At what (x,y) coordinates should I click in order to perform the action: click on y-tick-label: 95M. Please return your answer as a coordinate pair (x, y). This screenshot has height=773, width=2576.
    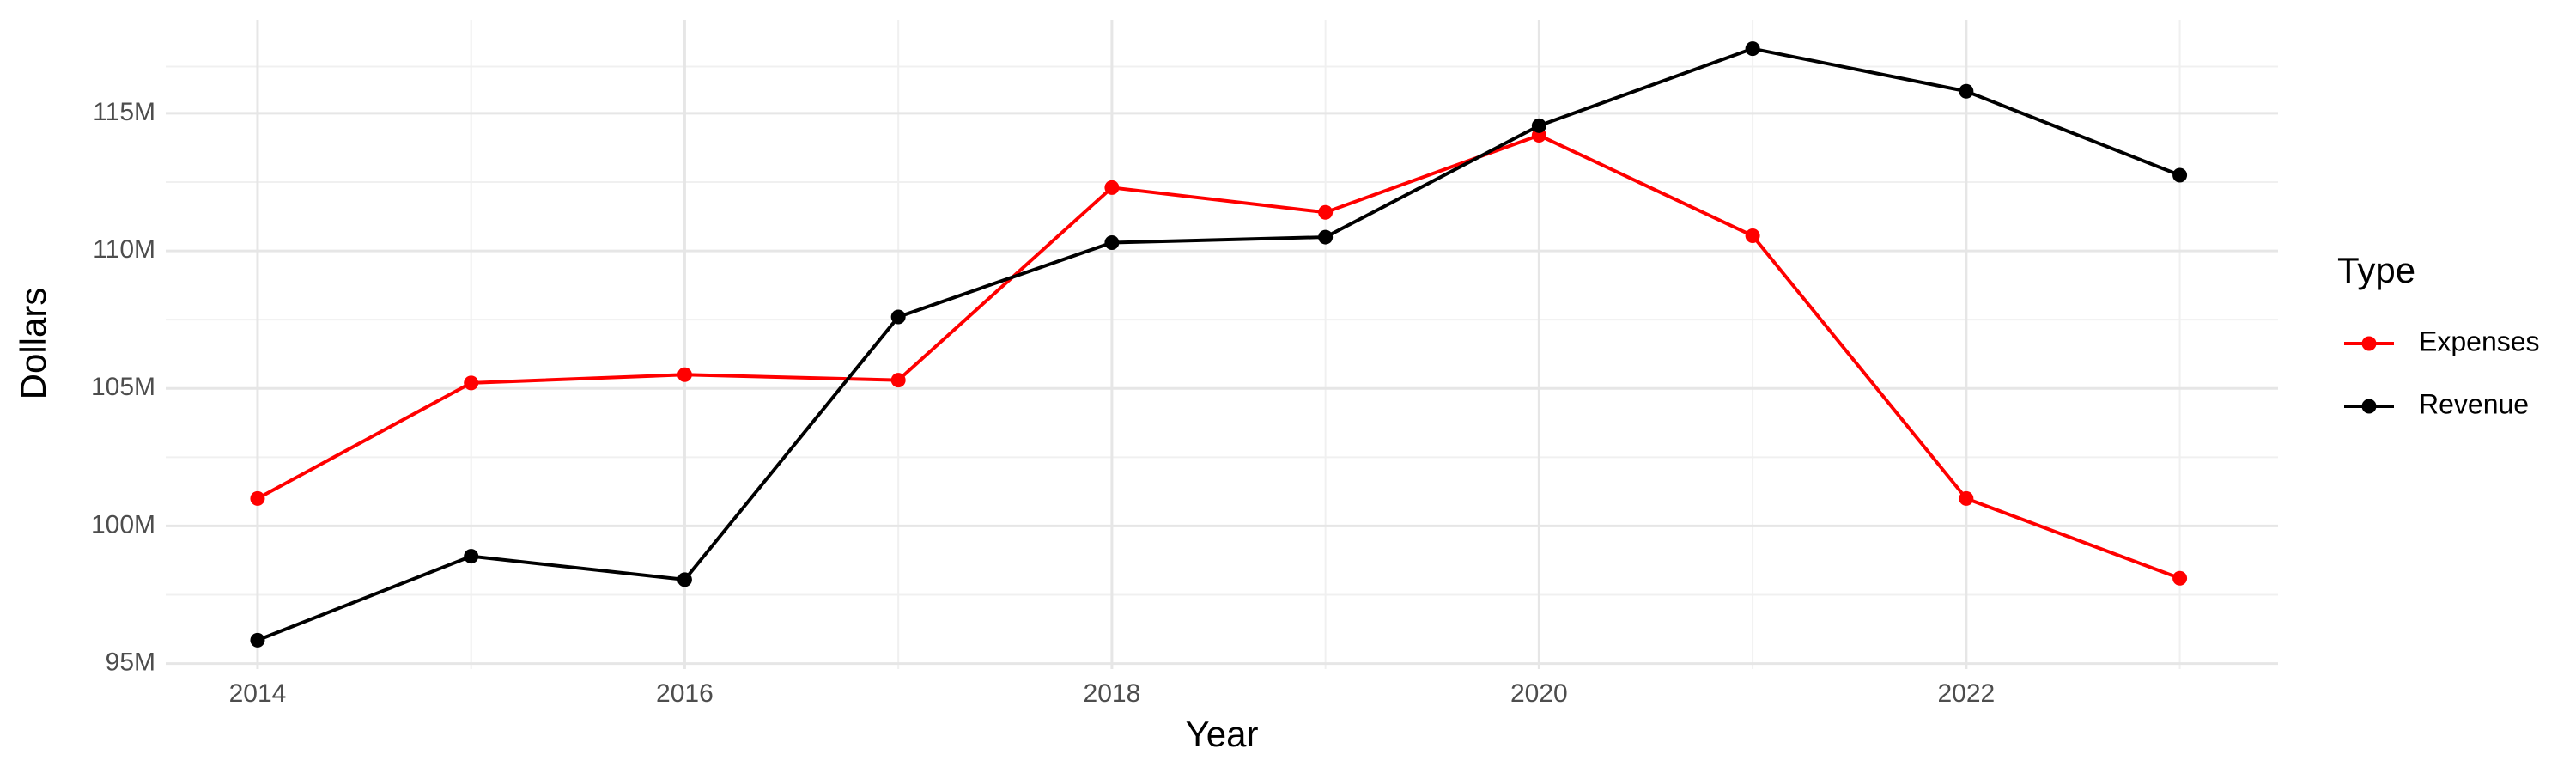
    Looking at the image, I should click on (130, 662).